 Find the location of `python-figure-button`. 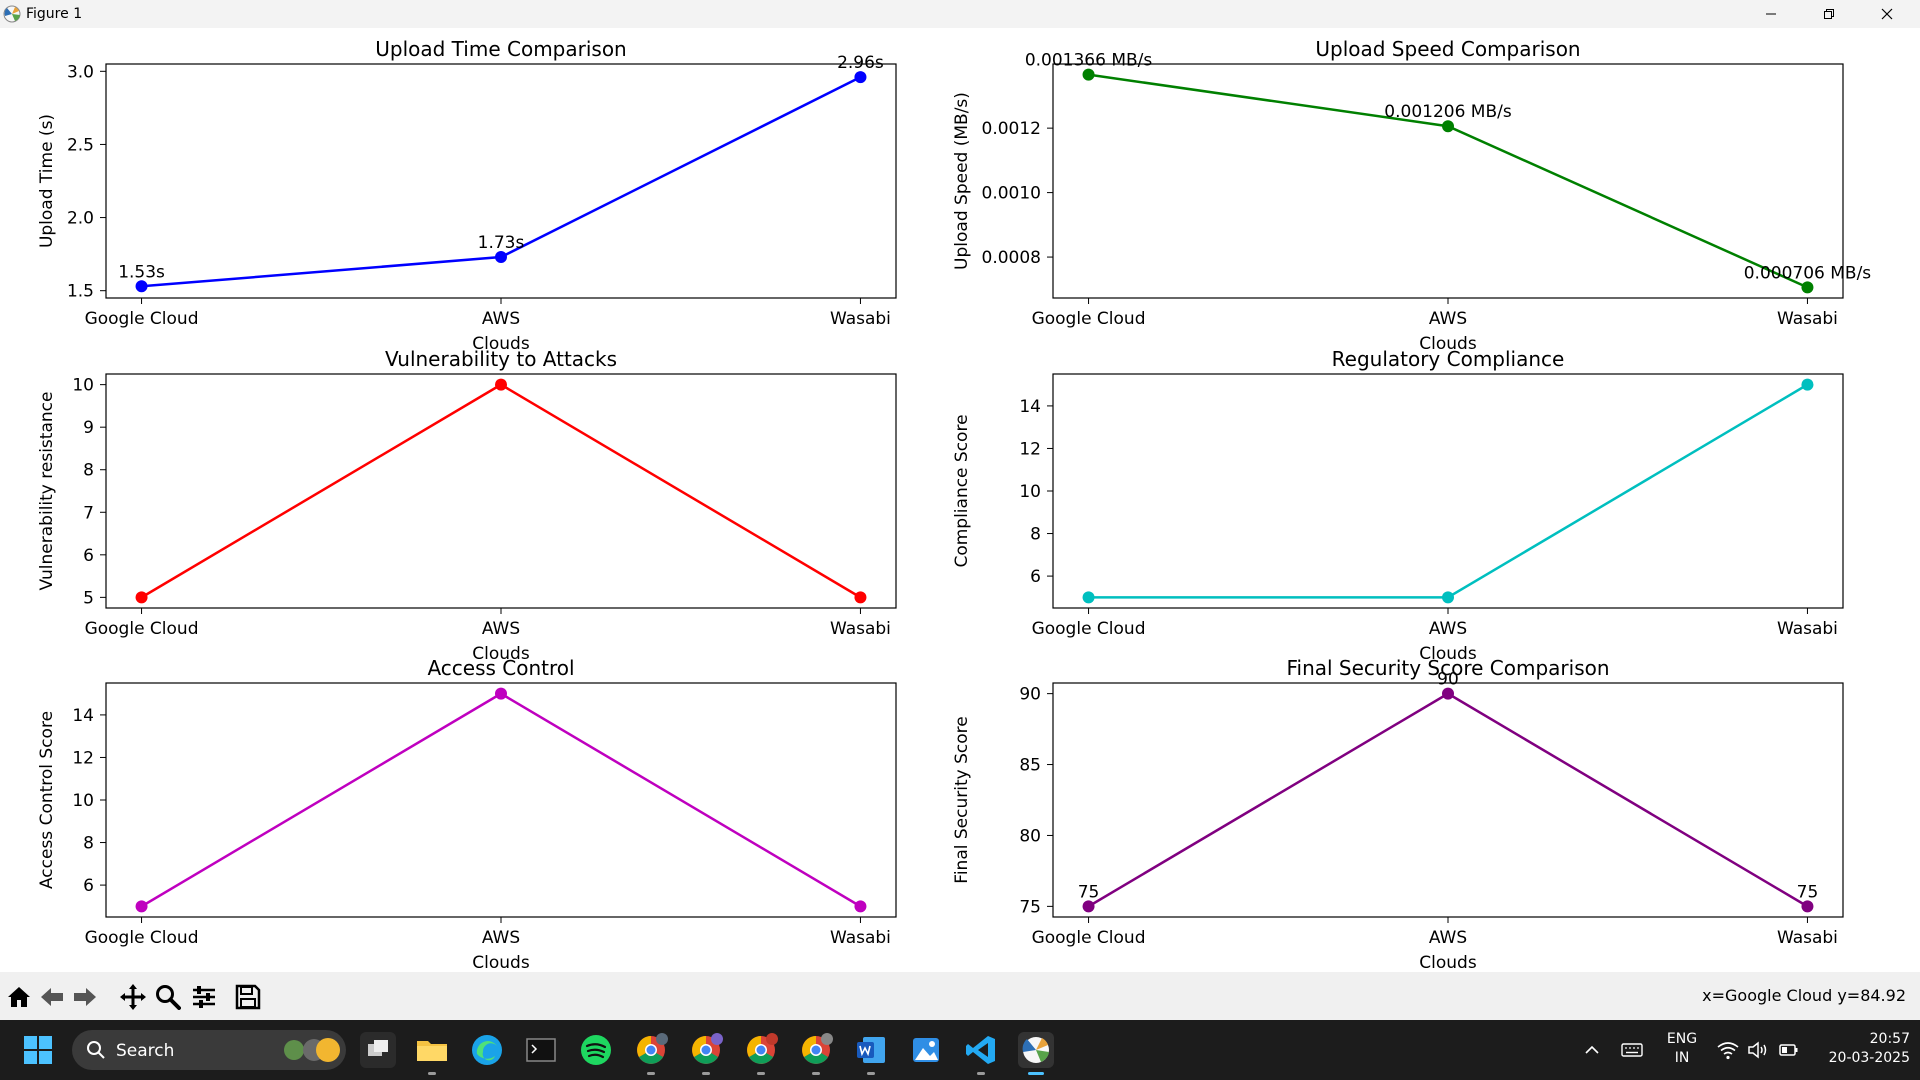

python-figure-button is located at coordinates (1036, 1053).